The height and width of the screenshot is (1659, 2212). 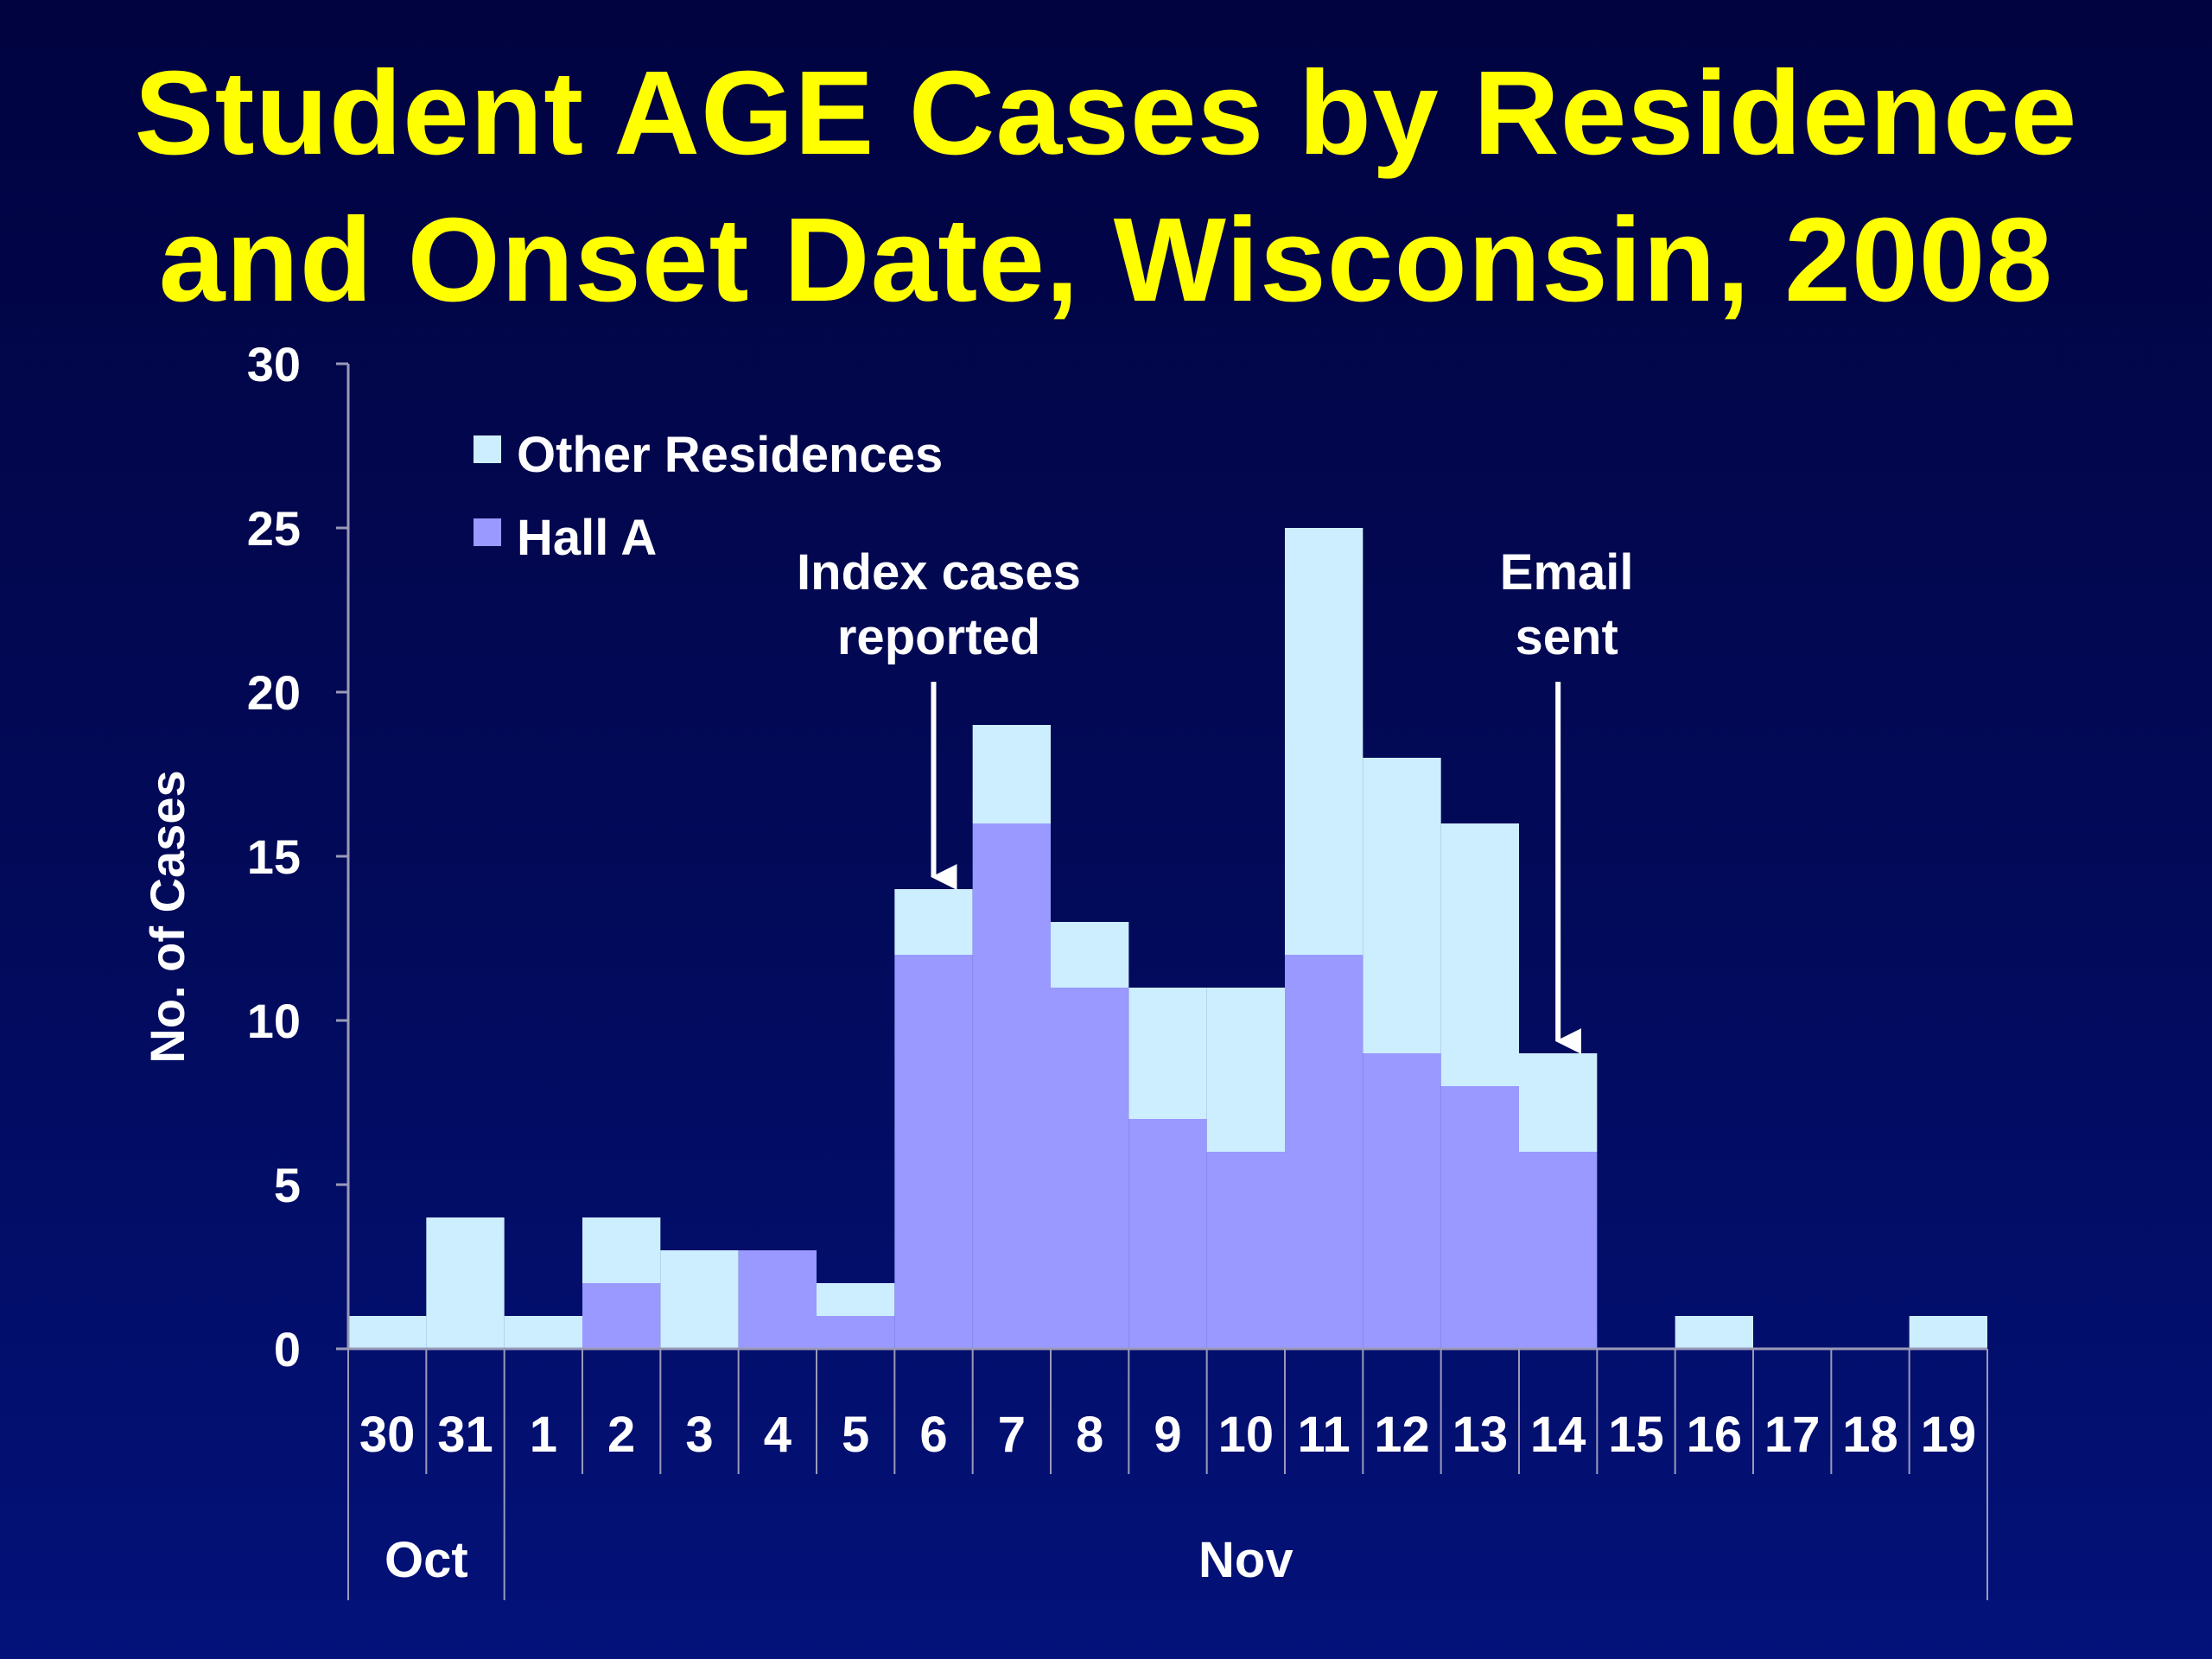 I want to click on x-tick-label-6: 6, so click(x=933, y=1435).